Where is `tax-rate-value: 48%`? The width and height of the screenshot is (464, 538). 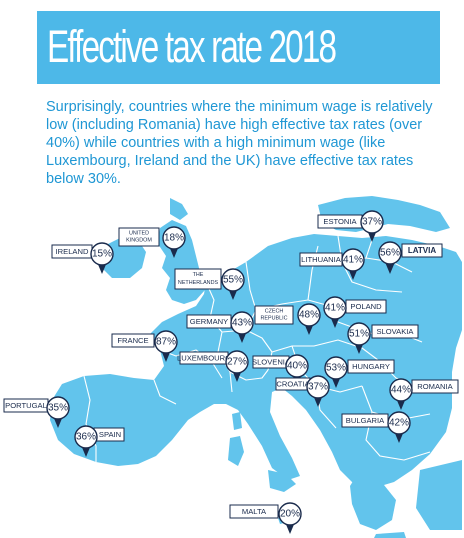 tax-rate-value: 48% is located at coordinates (309, 315).